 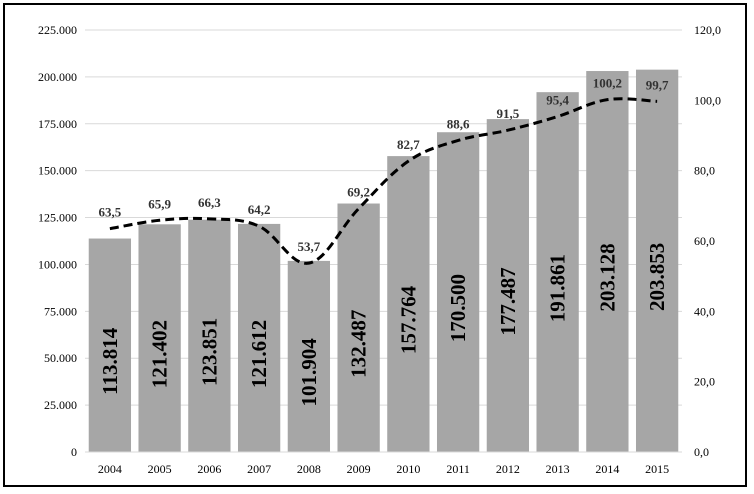 What do you see at coordinates (408, 144) in the screenshot?
I see `line-value-label: 82,7` at bounding box center [408, 144].